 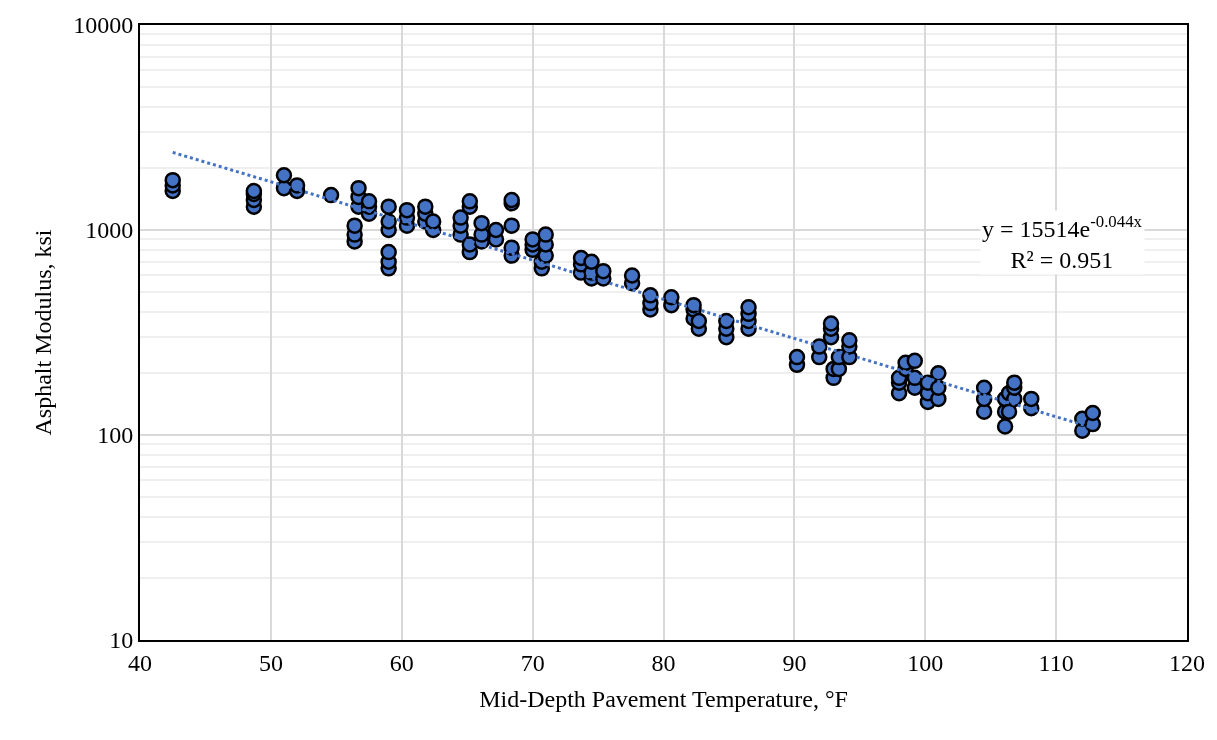 What do you see at coordinates (794, 662) in the screenshot?
I see `x-tick-label: 90` at bounding box center [794, 662].